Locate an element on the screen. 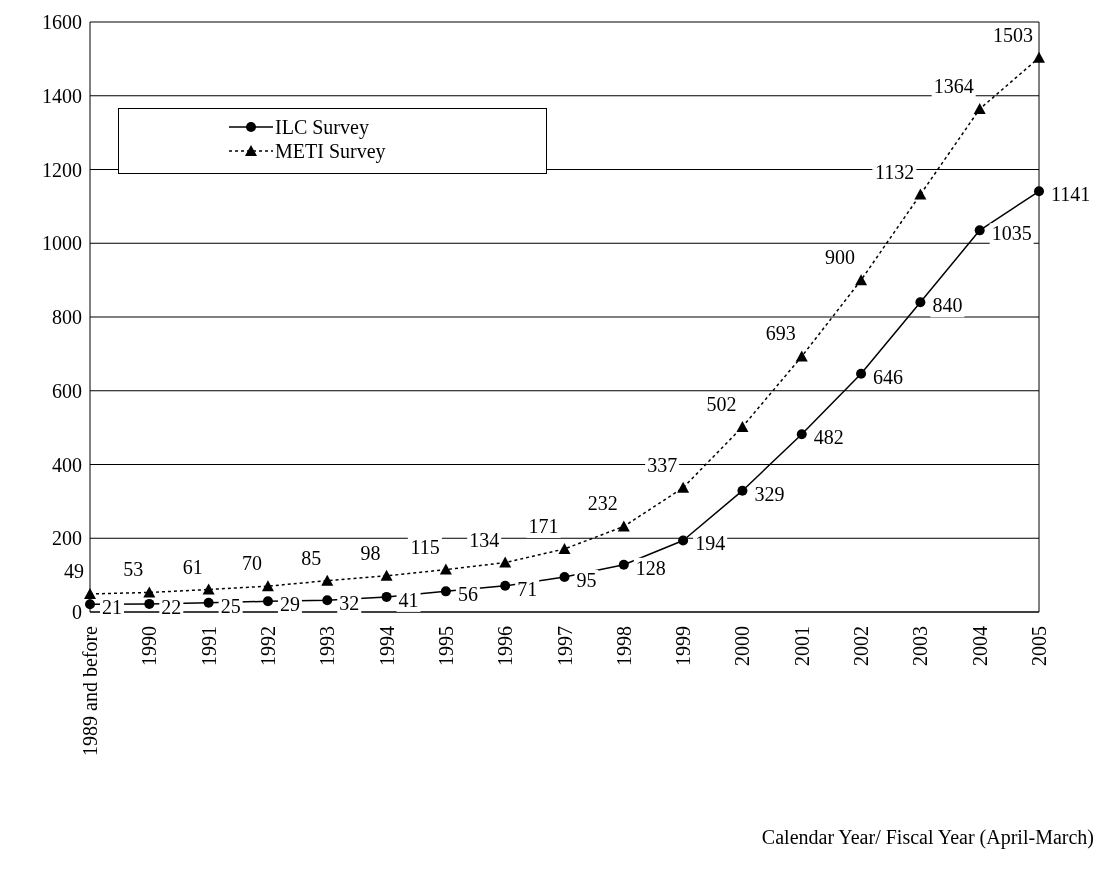  data-label: 840 is located at coordinates (947, 305).